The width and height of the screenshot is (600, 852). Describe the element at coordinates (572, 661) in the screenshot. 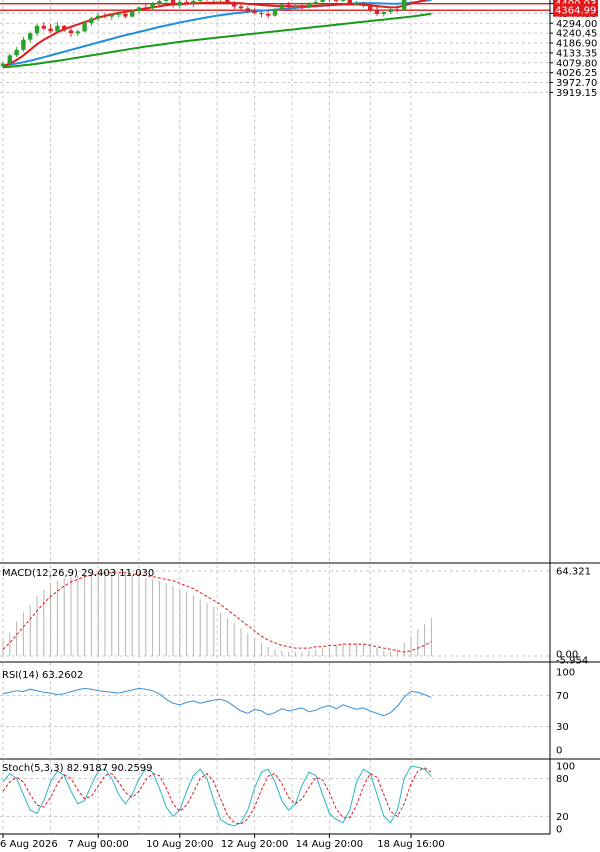

I see `macd-tick-label: -5.954` at that location.